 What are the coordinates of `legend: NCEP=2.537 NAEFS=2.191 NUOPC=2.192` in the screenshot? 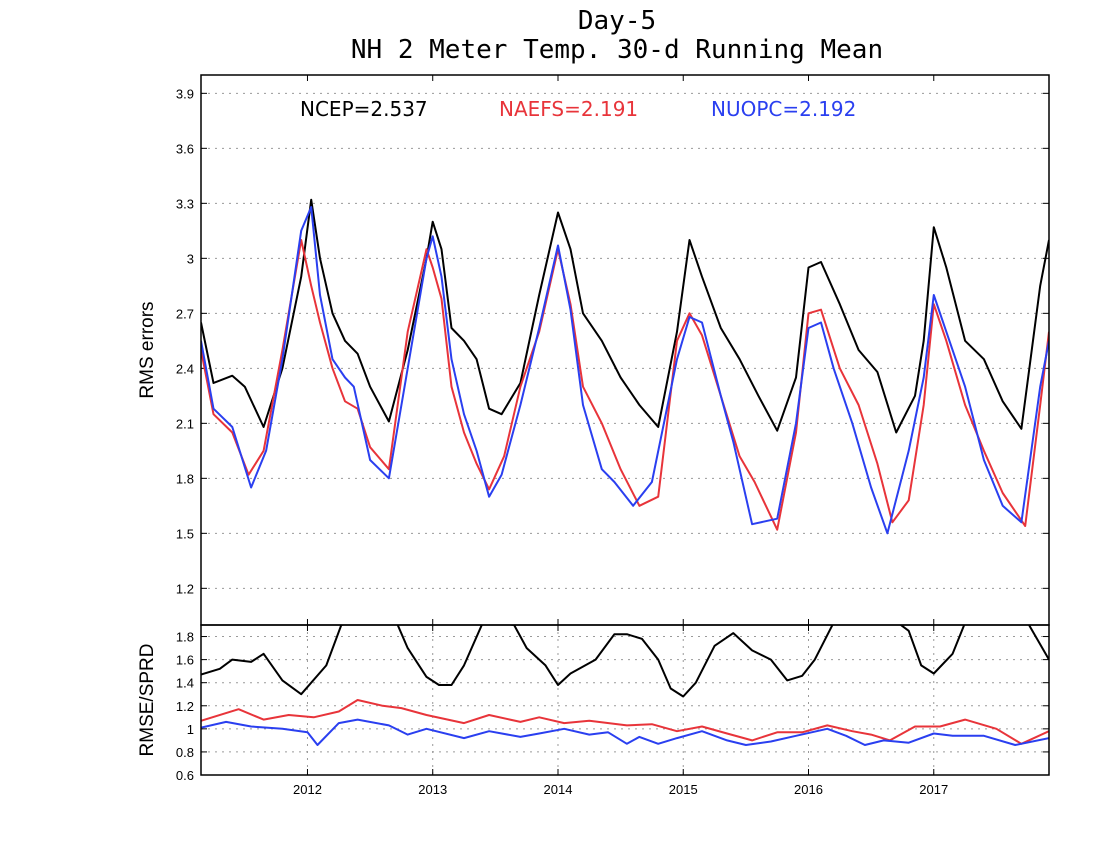 It's located at (578, 109).